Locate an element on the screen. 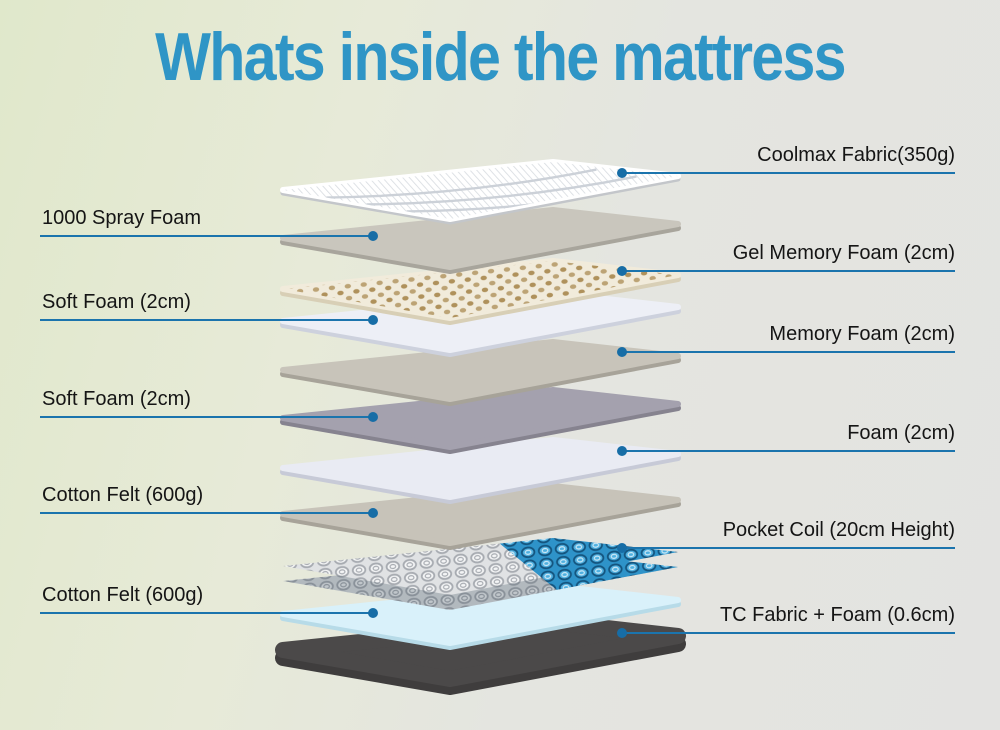 This screenshot has width=1000, height=730. layer-label-memory-foam: Memory Foam (2cm) is located at coordinates (862, 334).